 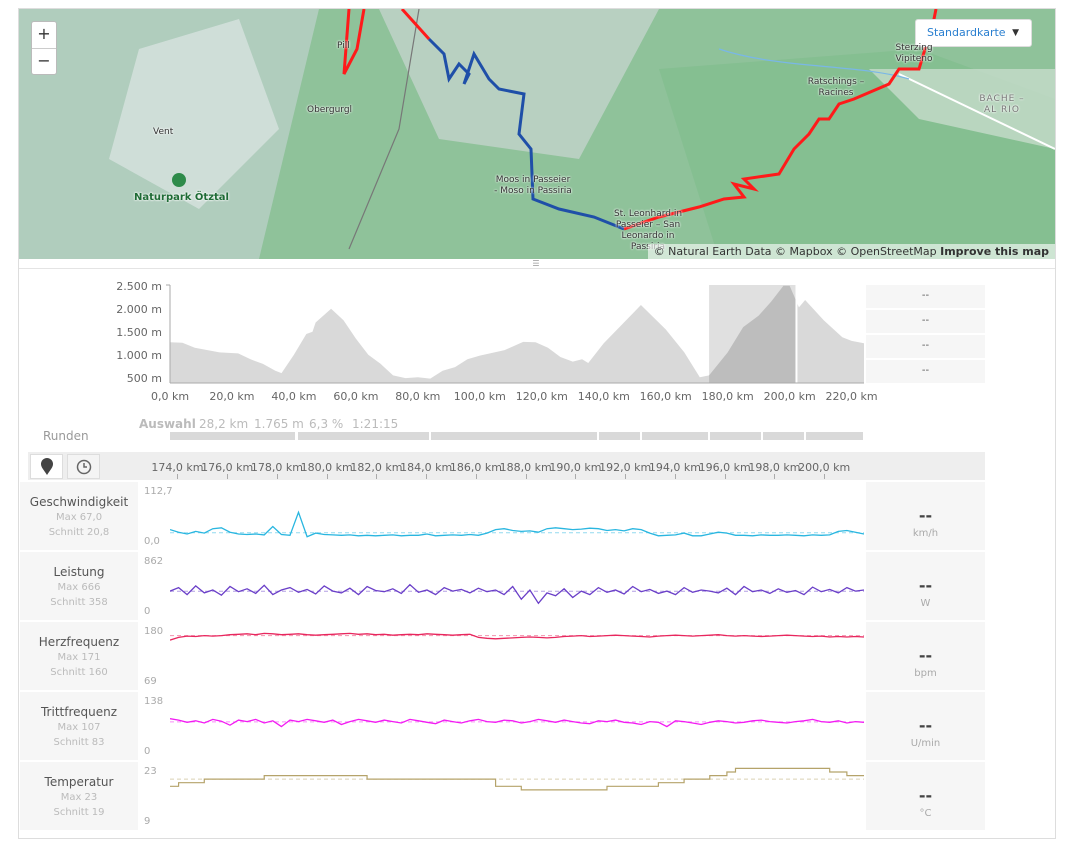 I want to click on detail-tick-label: 178,0 km, so click(x=276, y=467).